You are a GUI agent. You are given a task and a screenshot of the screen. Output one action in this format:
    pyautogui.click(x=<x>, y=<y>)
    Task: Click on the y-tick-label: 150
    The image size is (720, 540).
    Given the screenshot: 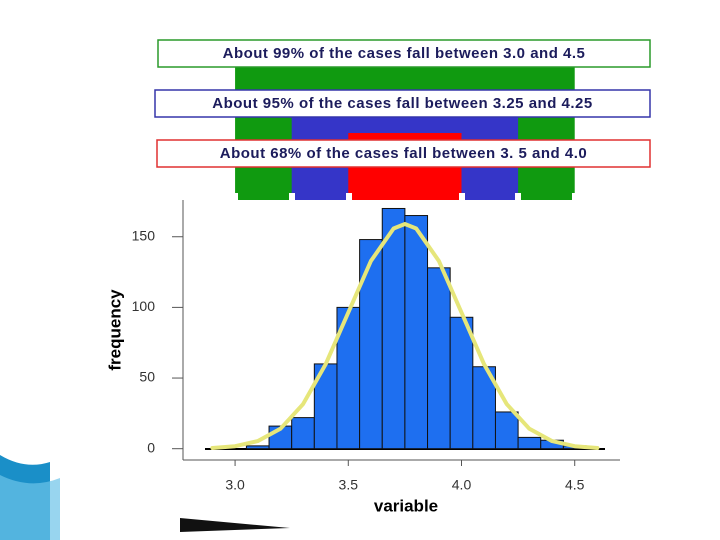 What is the action you would take?
    pyautogui.click(x=144, y=235)
    